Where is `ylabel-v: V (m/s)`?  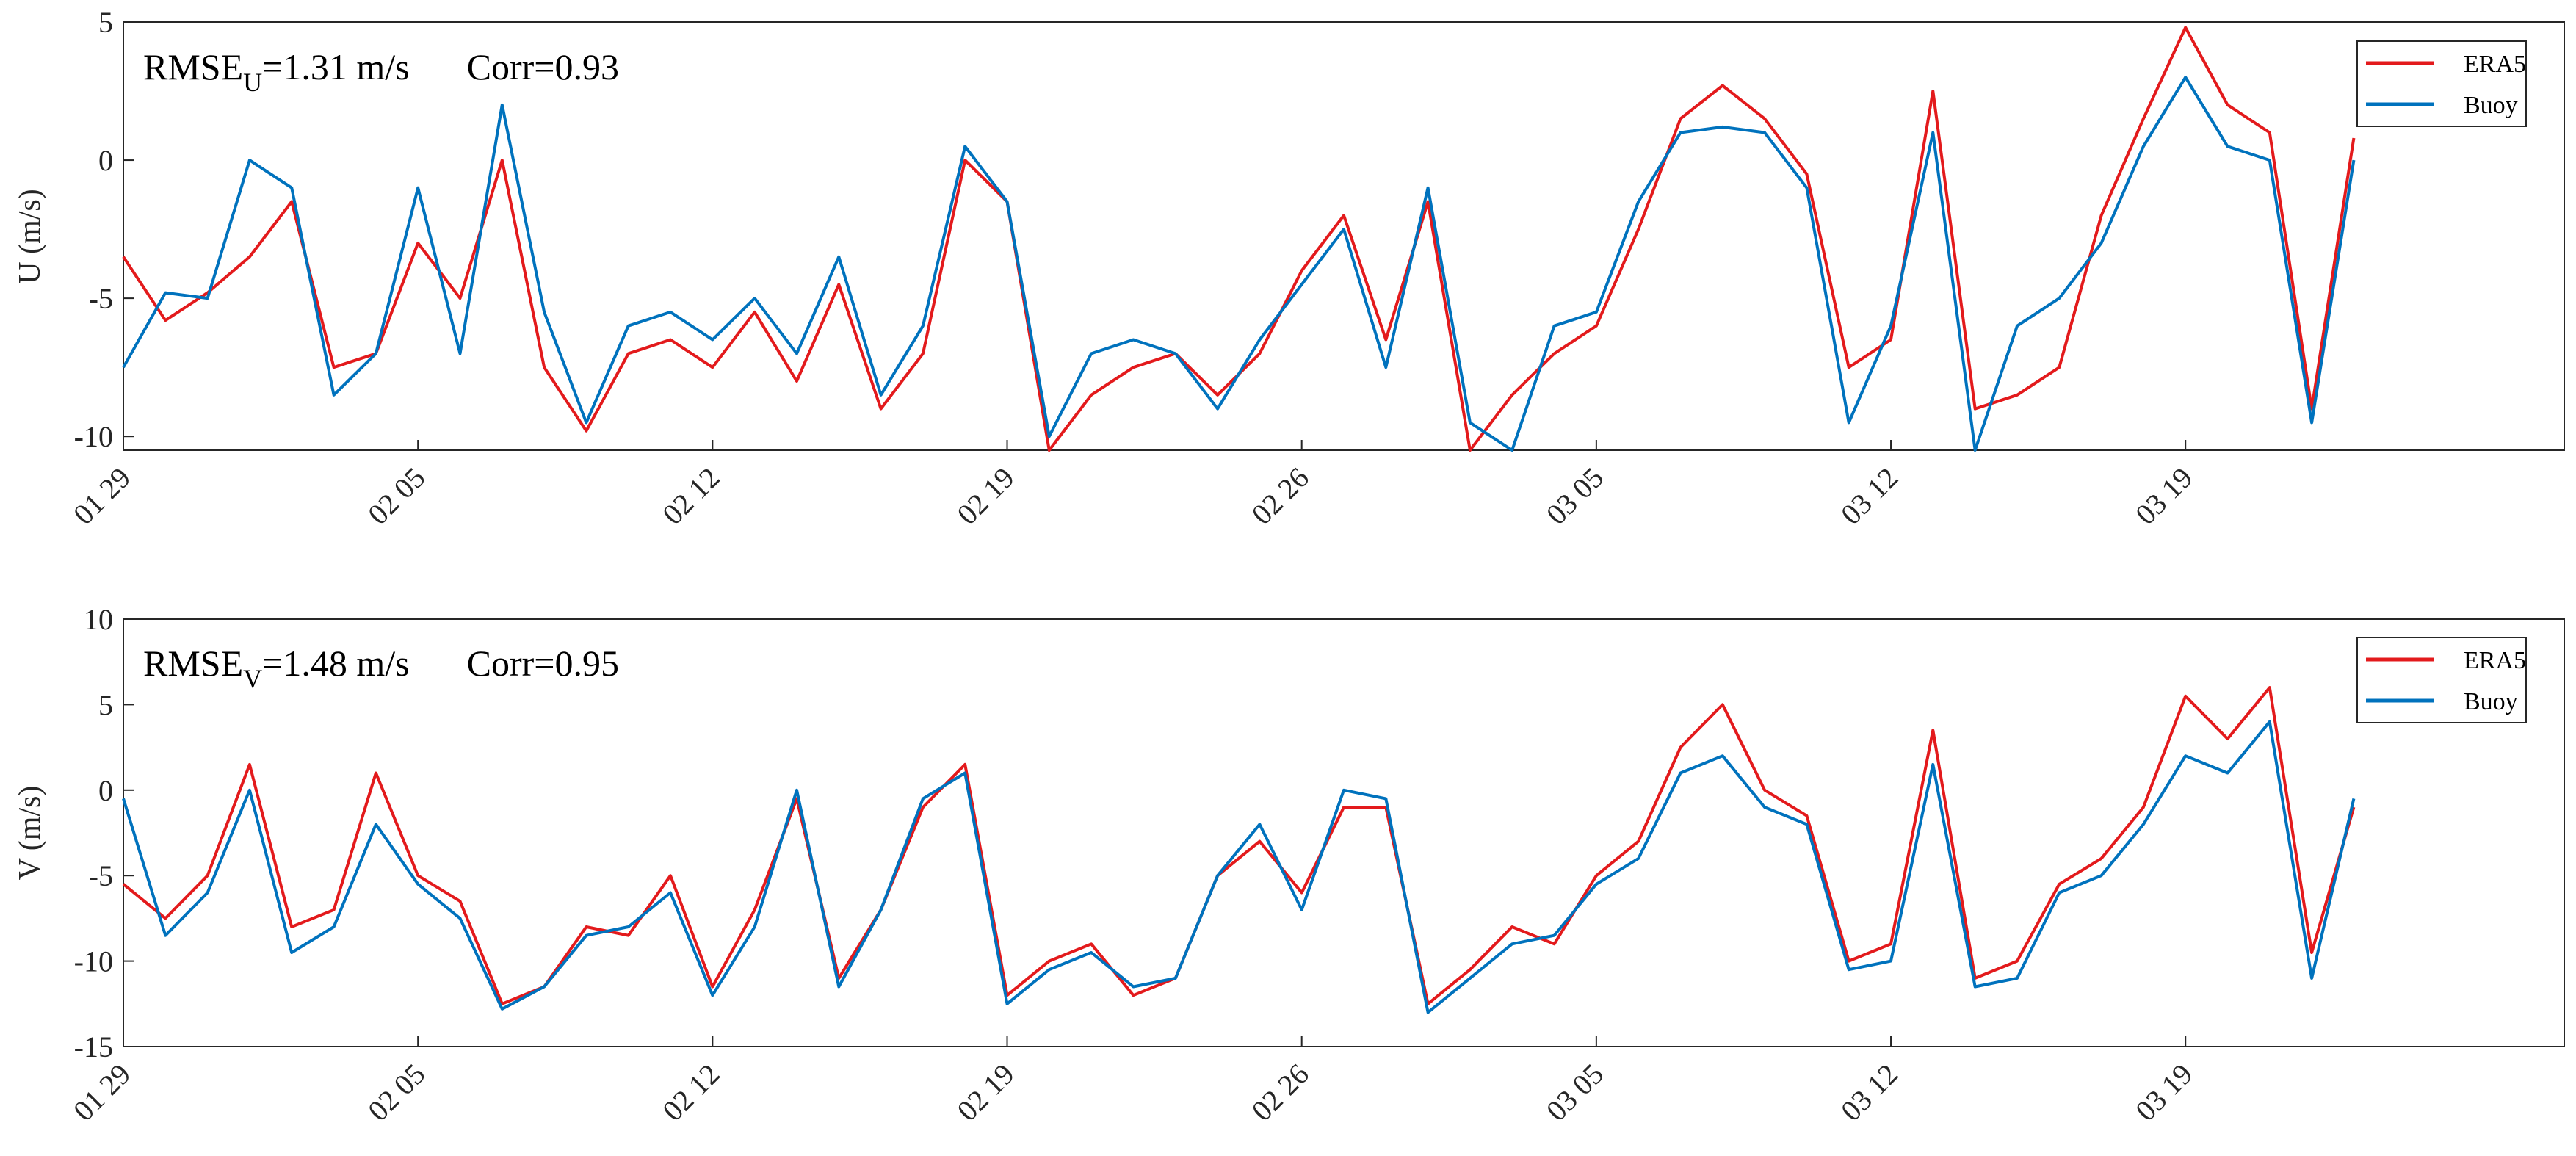
ylabel-v: V (m/s) is located at coordinates (30, 834).